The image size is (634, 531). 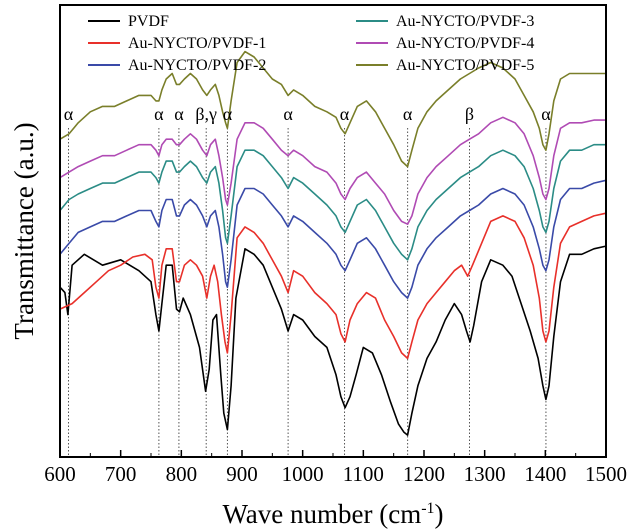 I want to click on x-tick-label: 800, so click(x=182, y=474).